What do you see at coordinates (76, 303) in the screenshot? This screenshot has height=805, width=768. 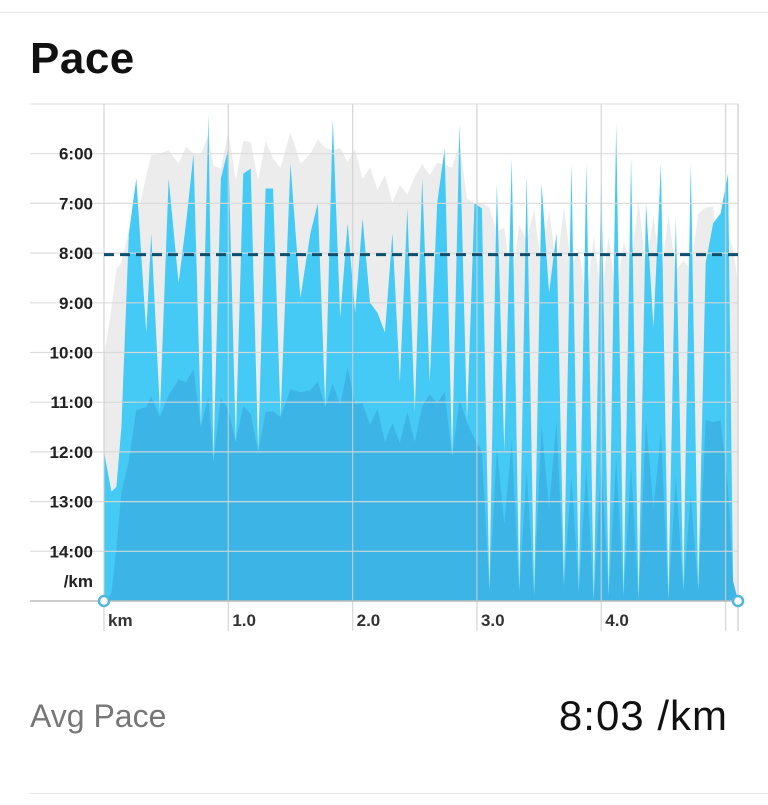 I see `y-tick-label: 9:00` at bounding box center [76, 303].